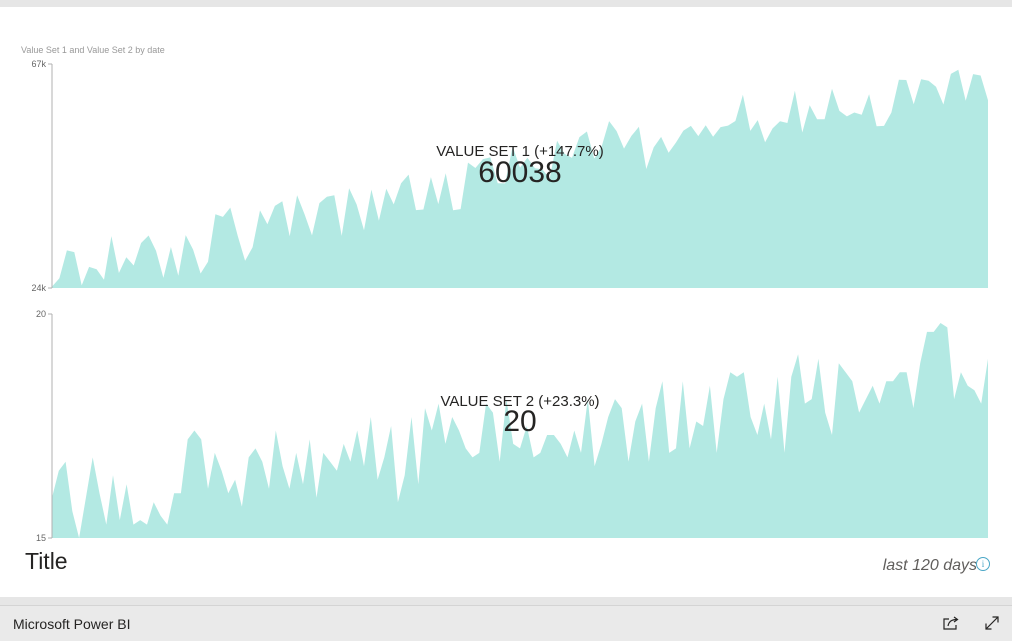  Describe the element at coordinates (983, 564) in the screenshot. I see `info-icon: i` at that location.